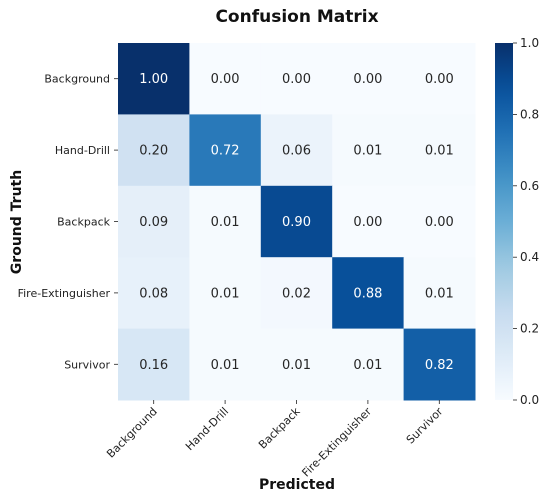  I want to click on colorbar-tick-label: 0.4, so click(529, 257).